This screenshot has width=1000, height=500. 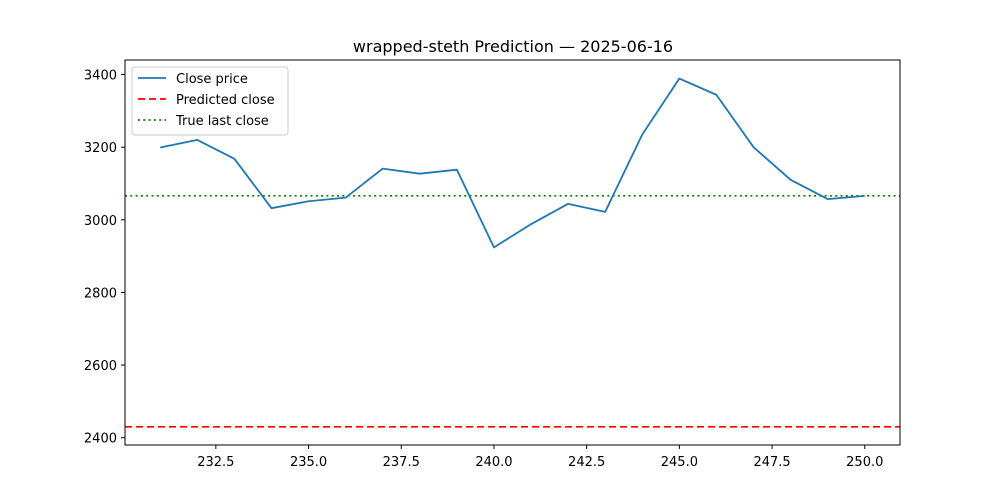 What do you see at coordinates (100, 293) in the screenshot?
I see `y-tick-label: 2800` at bounding box center [100, 293].